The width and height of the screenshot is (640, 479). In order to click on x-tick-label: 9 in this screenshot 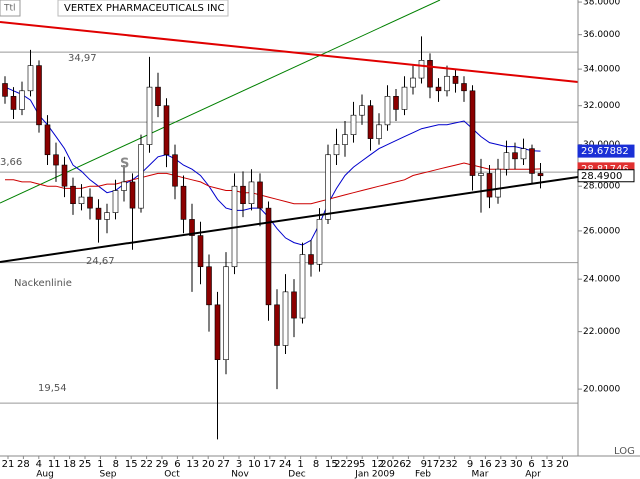, I will do `click(424, 464)`.